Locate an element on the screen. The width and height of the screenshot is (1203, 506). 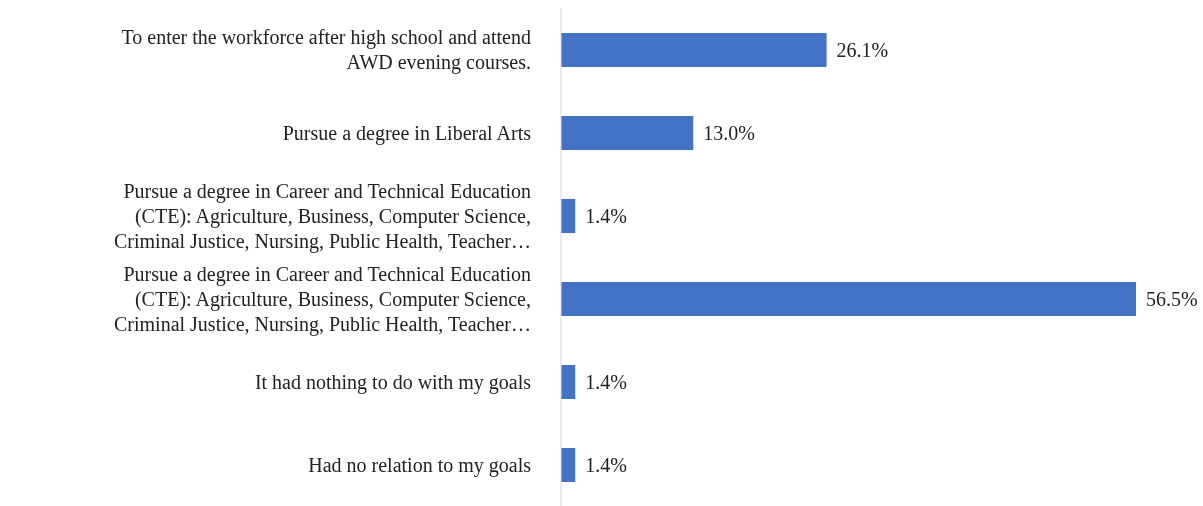
y-tick-label: Had no relation to my goals is located at coordinates (420, 465).